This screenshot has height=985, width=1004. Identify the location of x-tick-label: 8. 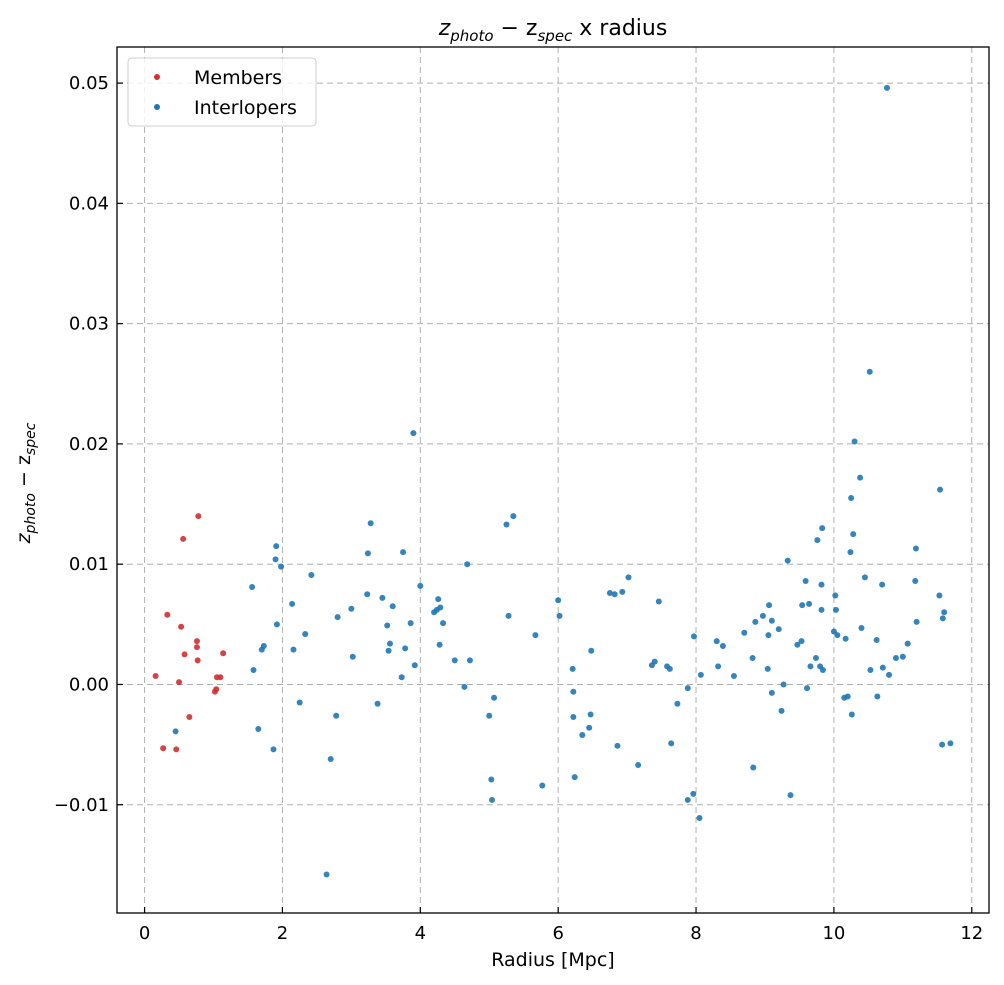
(695, 933).